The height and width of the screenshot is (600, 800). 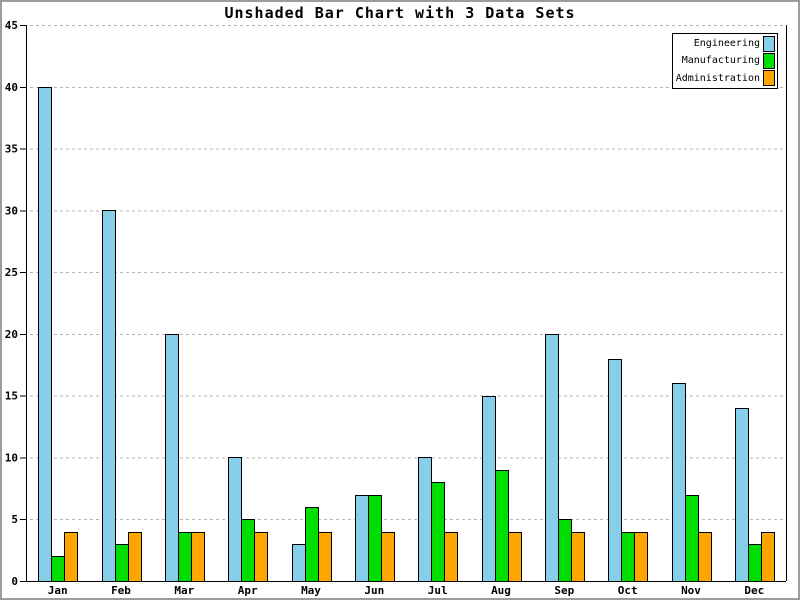 What do you see at coordinates (375, 538) in the screenshot?
I see `bar-manufacturing-jun` at bounding box center [375, 538].